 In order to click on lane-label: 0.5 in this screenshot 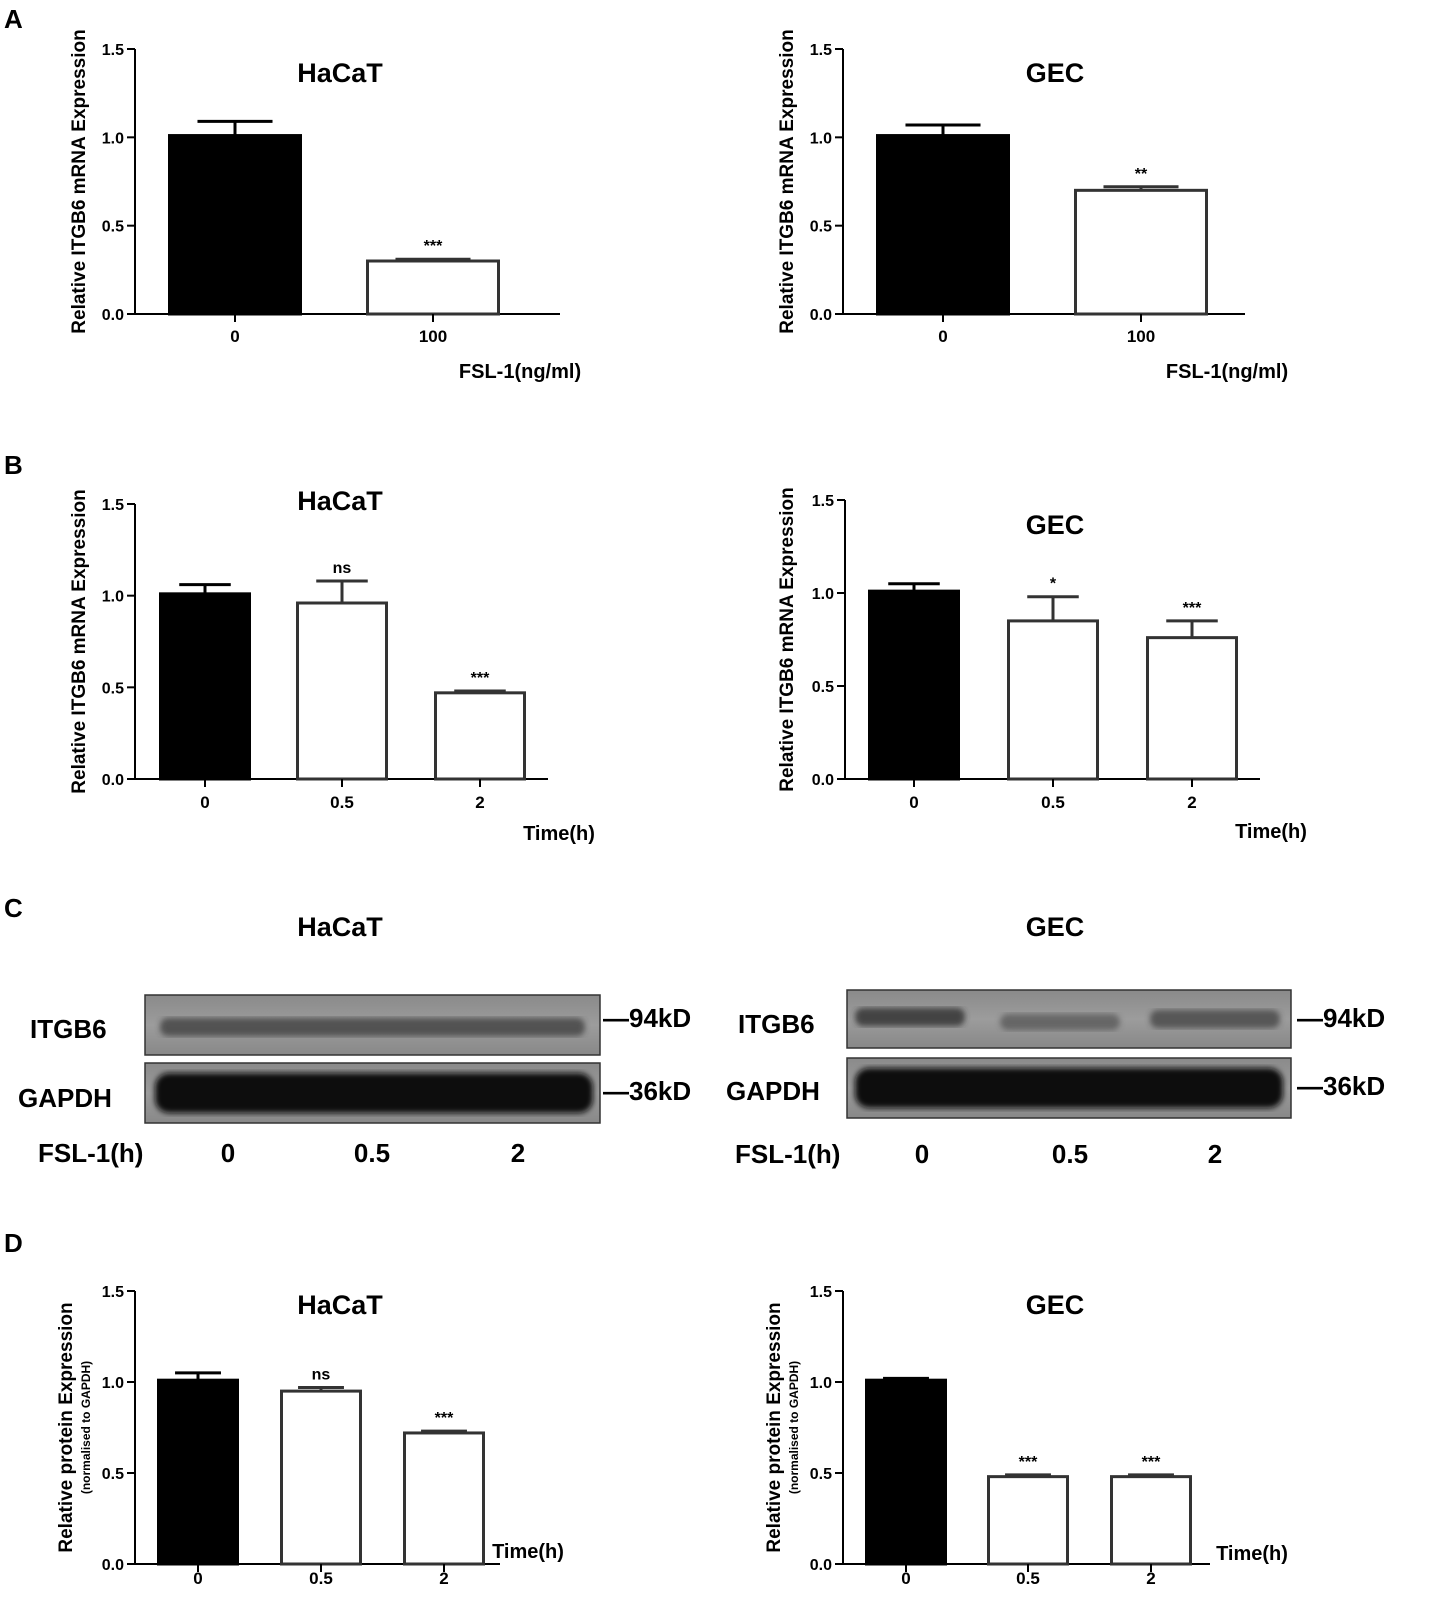, I will do `click(372, 1153)`.